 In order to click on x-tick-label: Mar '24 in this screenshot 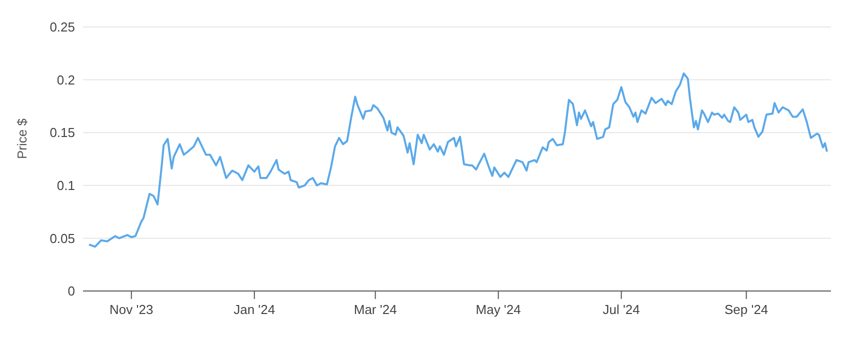, I will do `click(375, 310)`.